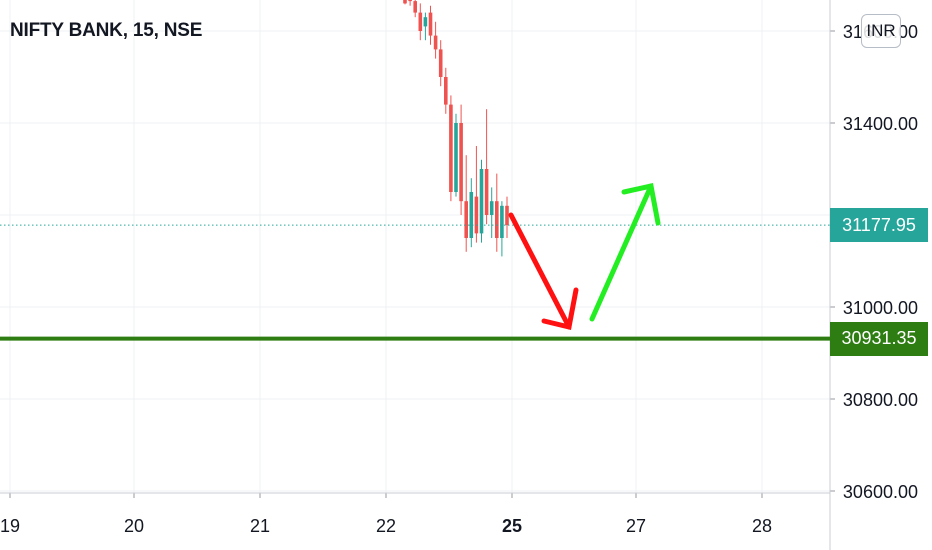 Image resolution: width=932 pixels, height=550 pixels. Describe the element at coordinates (512, 526) in the screenshot. I see `x-tick-label: 25` at that location.